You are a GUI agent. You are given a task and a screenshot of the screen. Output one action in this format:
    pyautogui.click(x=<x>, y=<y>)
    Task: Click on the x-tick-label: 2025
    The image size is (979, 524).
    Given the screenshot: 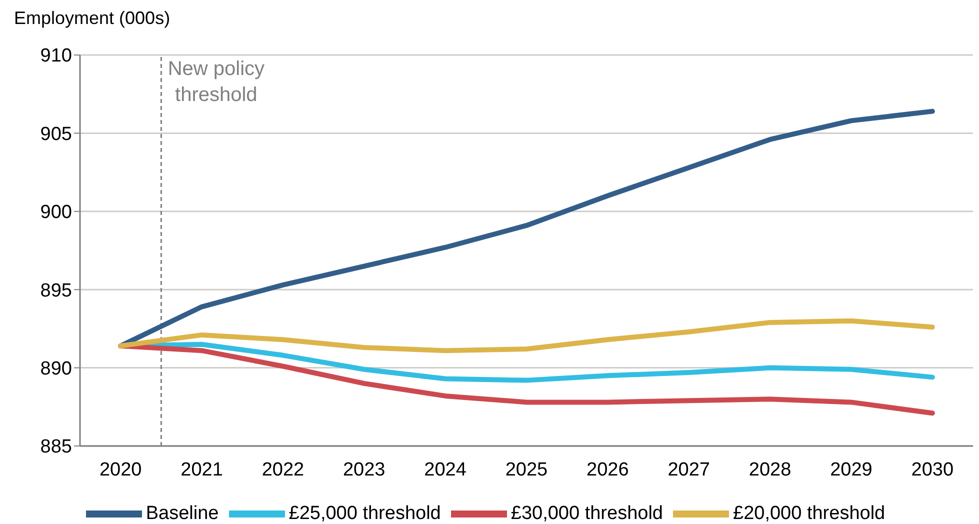 What is the action you would take?
    pyautogui.click(x=526, y=469)
    